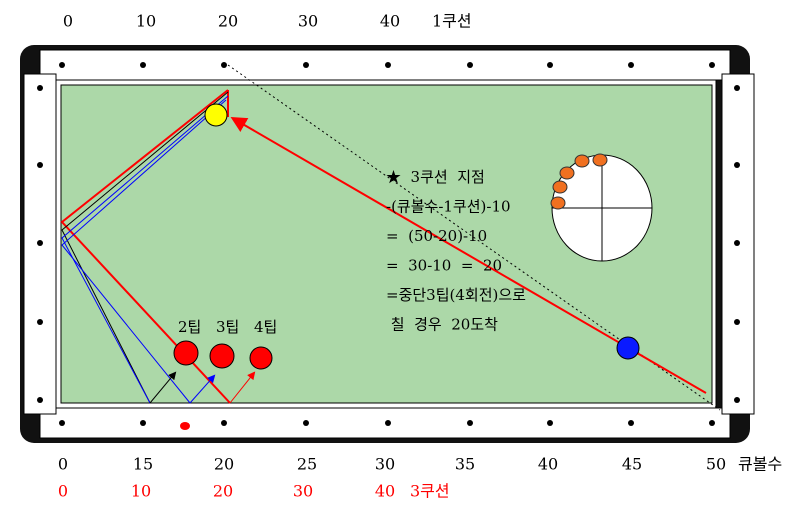 This screenshot has width=804, height=510. Describe the element at coordinates (465, 464) in the screenshot. I see `bottom-scale-label: 35` at that location.